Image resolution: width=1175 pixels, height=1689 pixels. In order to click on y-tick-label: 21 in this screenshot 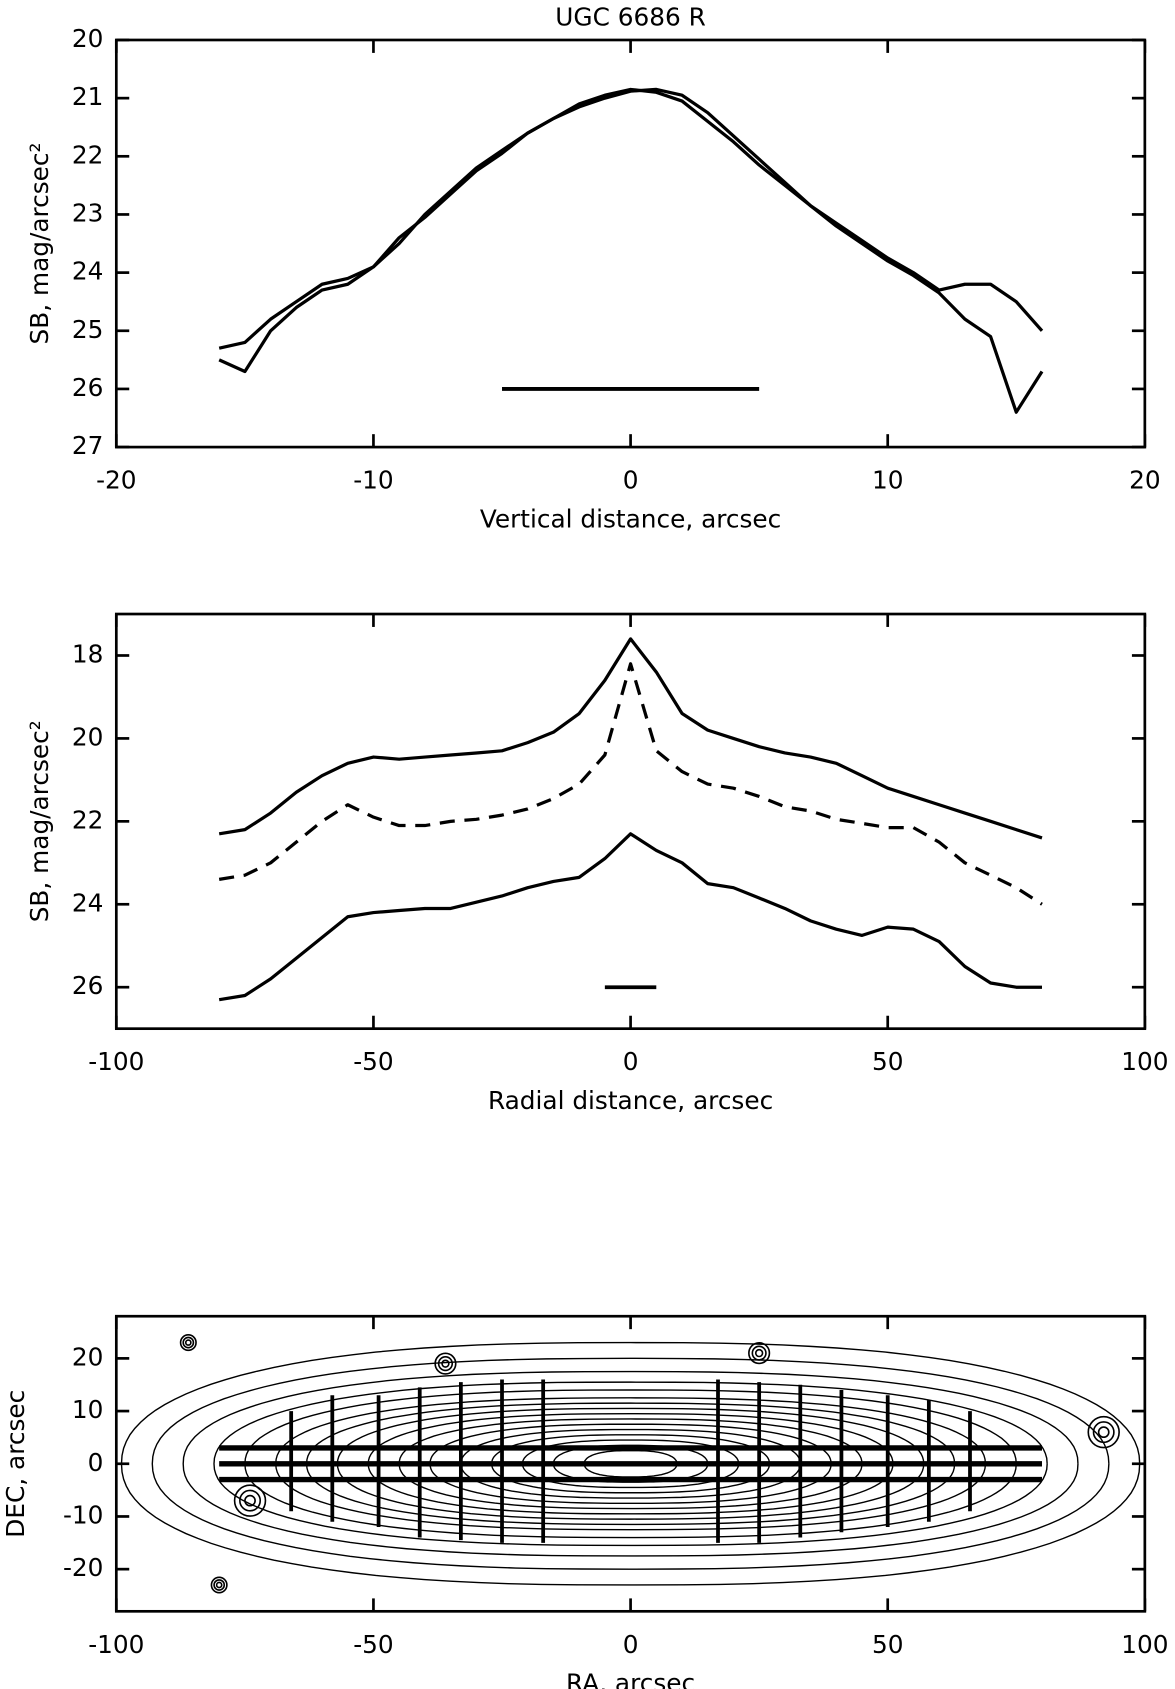, I will do `click(88, 96)`.